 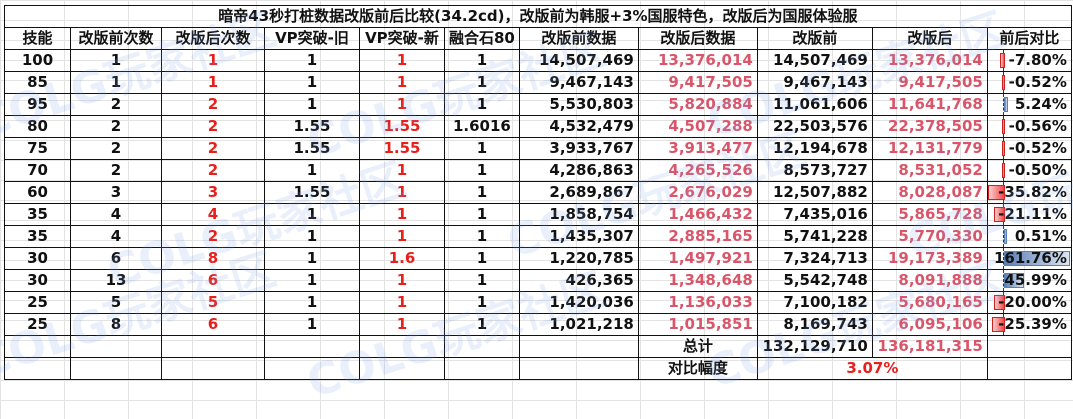 What do you see at coordinates (116, 192) in the screenshot?
I see `cell-before-count: 3` at bounding box center [116, 192].